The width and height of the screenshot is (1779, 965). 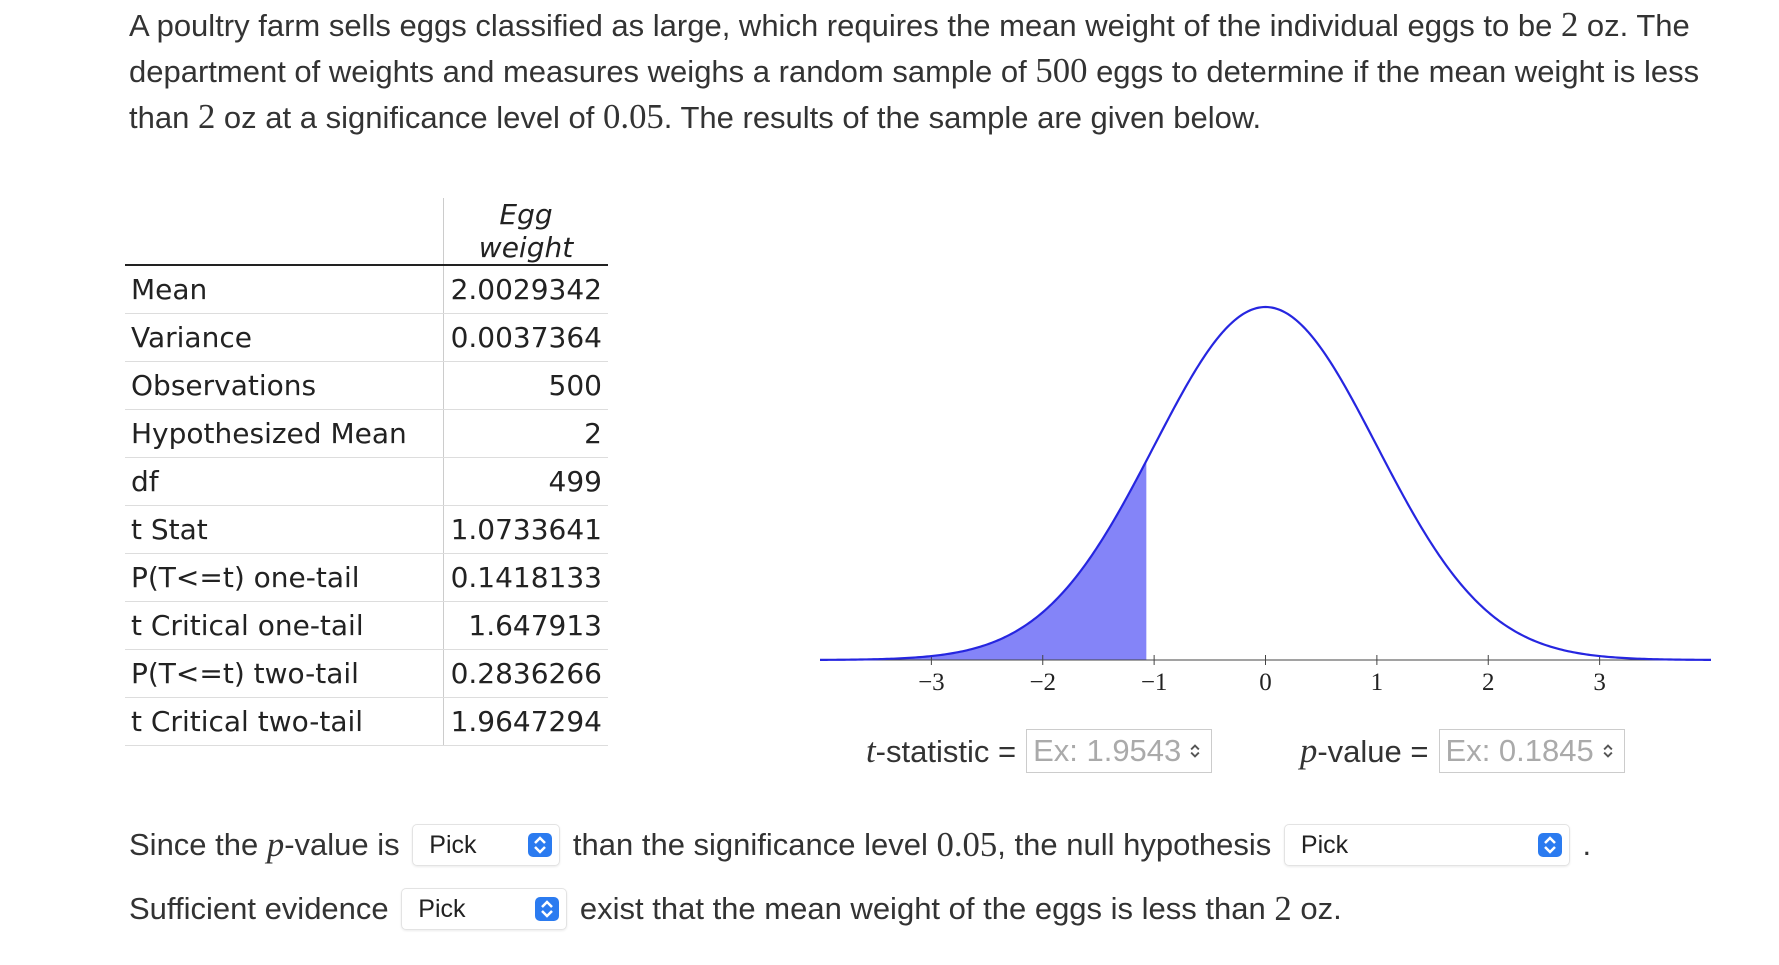 I want to click on number-input: Ex: 1.9543, so click(x=1119, y=751).